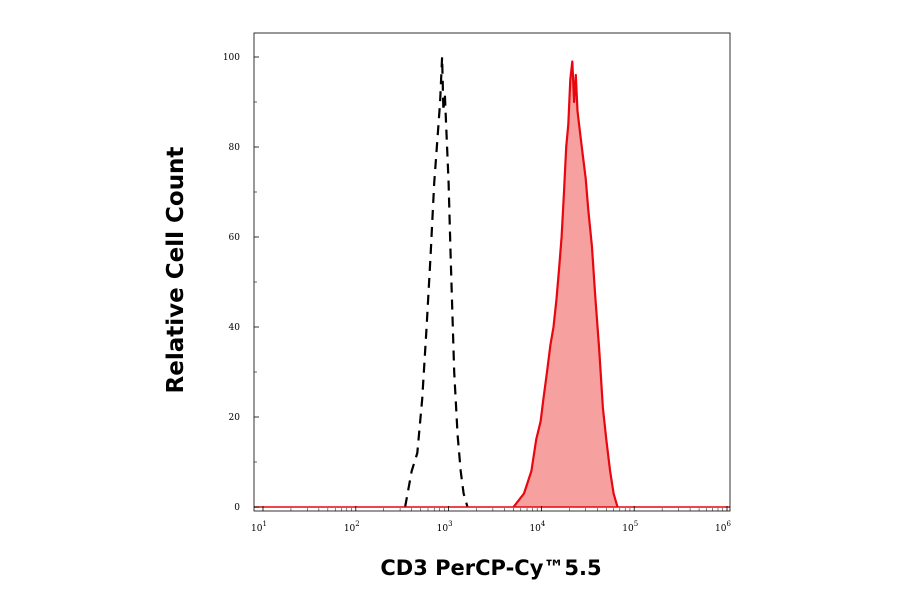  Describe the element at coordinates (241, 283) in the screenshot. I see `y-axis: 0 20 40 60 80 100` at that location.